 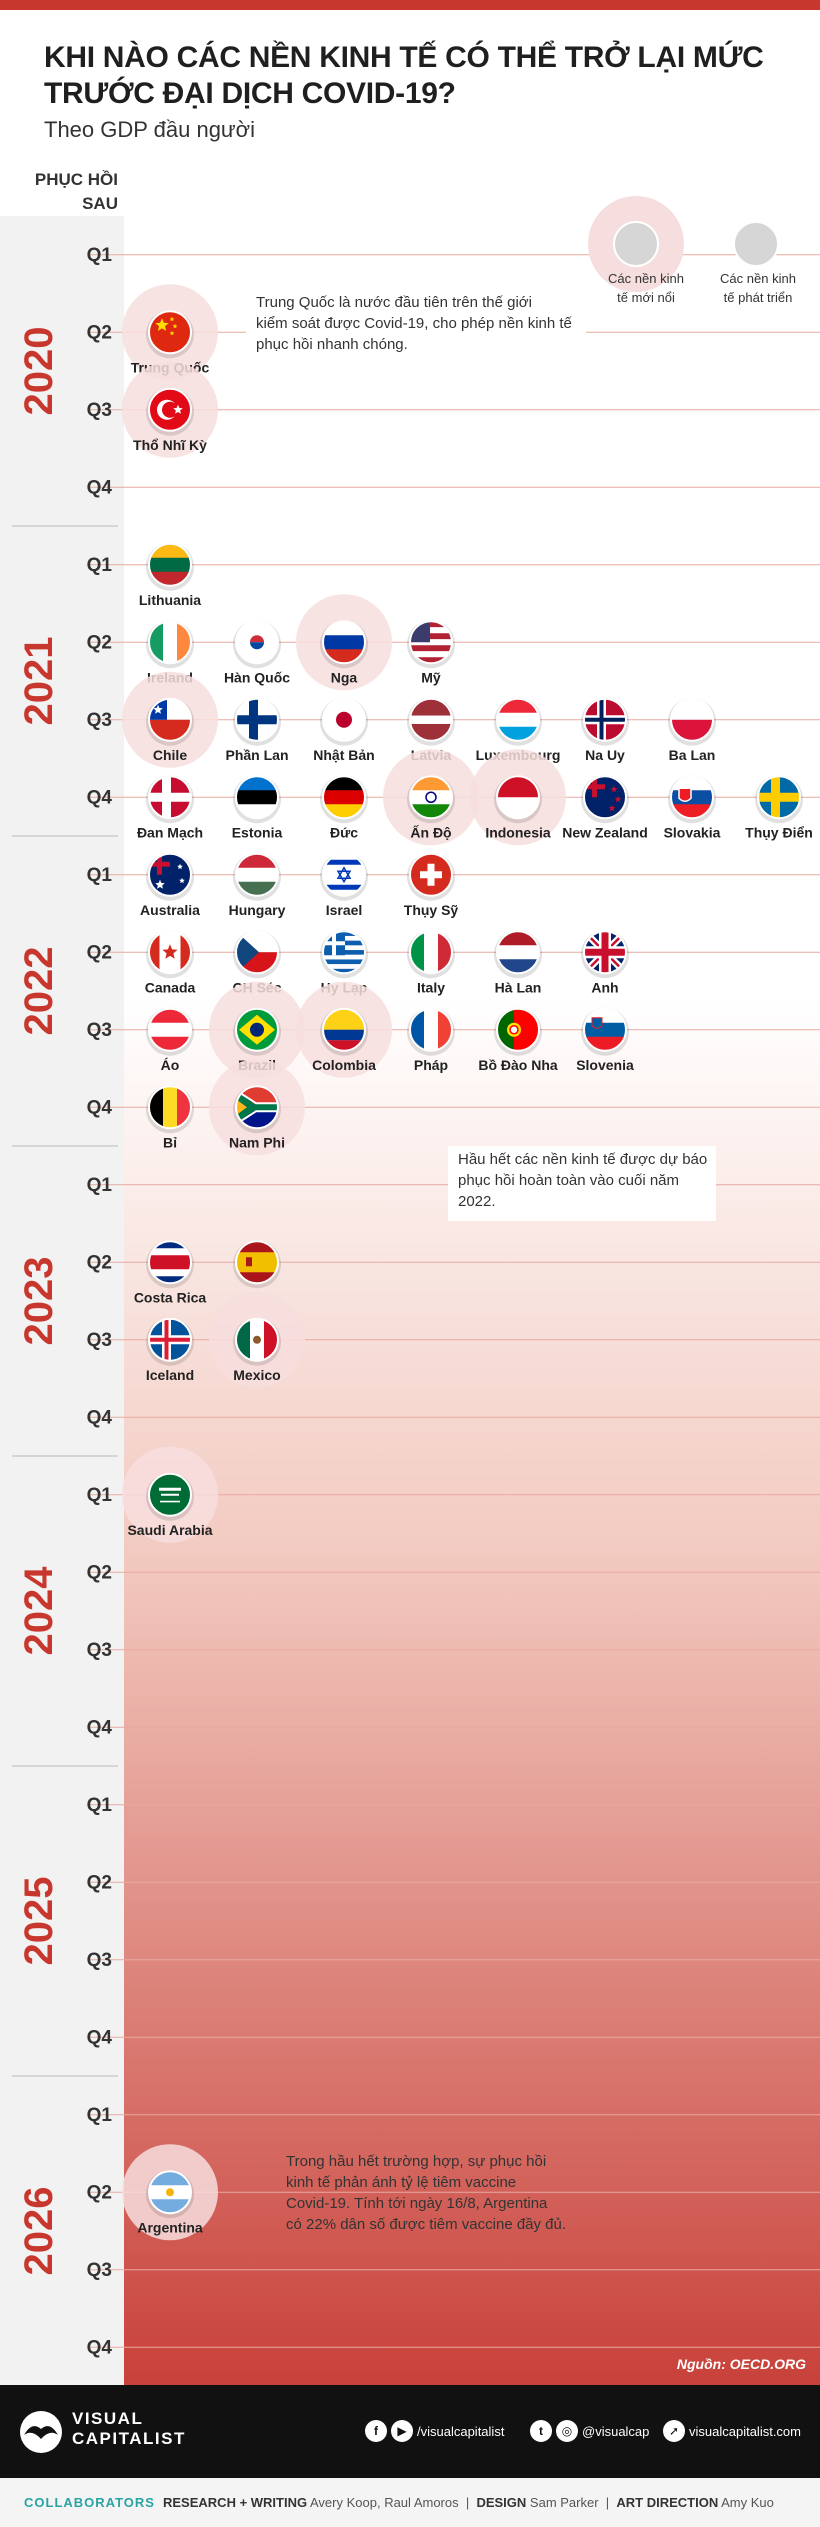 I want to click on country-point: Hungary, so click(x=257, y=885).